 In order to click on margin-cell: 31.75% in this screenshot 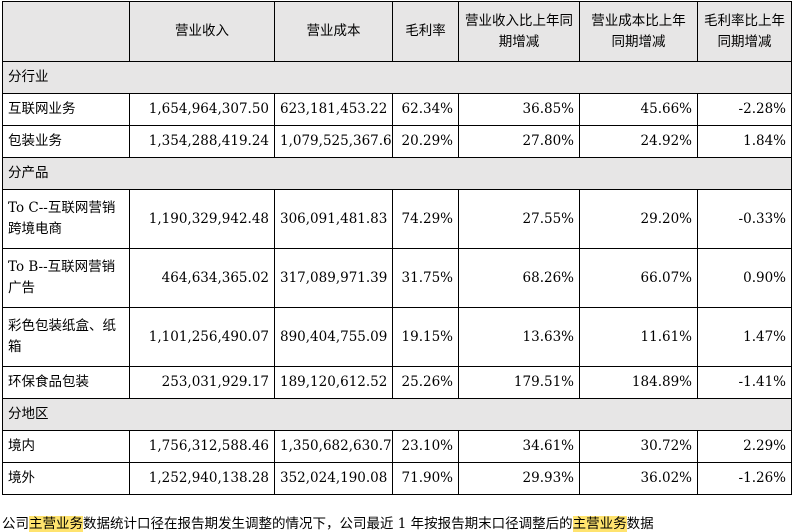, I will do `click(425, 278)`.